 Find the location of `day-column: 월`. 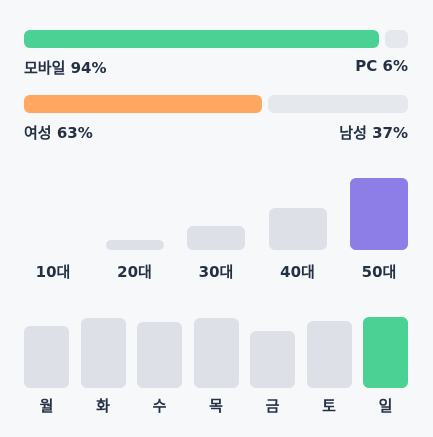

day-column: 월 is located at coordinates (46, 366).